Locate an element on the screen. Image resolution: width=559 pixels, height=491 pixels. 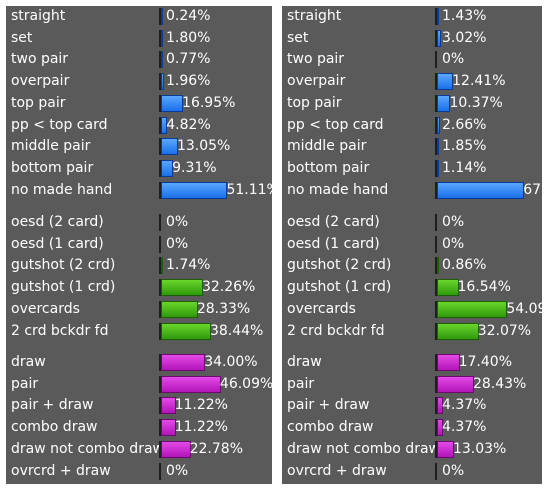
stat-row: top pair 10.37% is located at coordinates (412, 104).